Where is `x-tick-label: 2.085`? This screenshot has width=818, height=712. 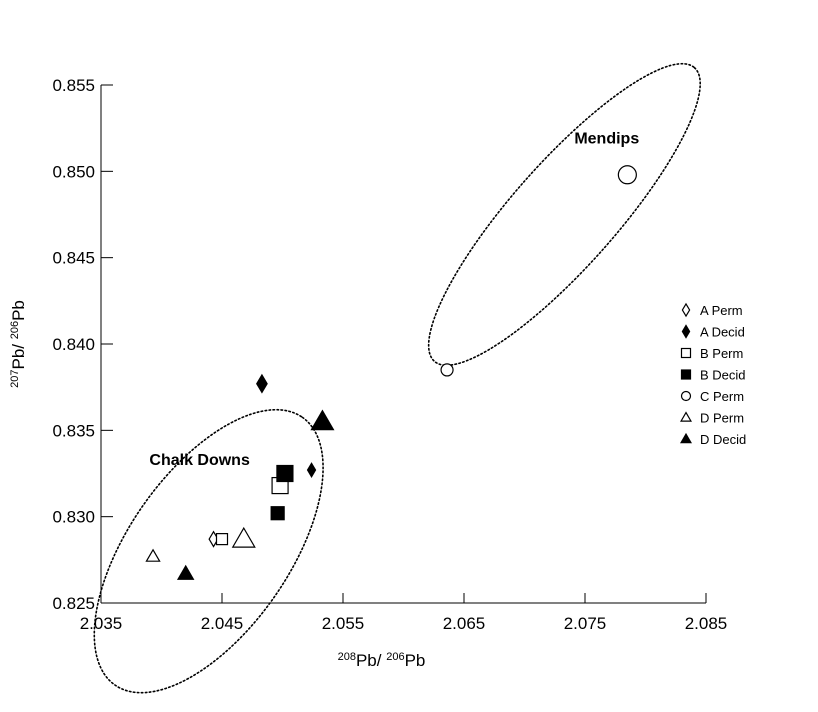
x-tick-label: 2.085 is located at coordinates (706, 623).